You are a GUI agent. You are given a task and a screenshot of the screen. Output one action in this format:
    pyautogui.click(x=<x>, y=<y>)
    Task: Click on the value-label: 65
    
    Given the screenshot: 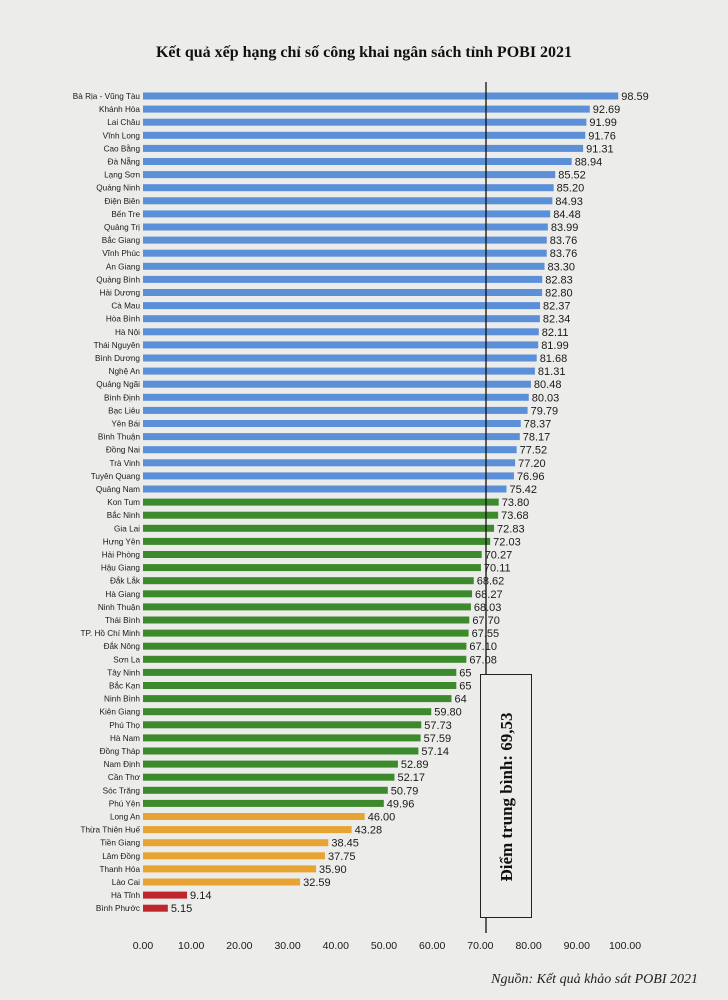 What is the action you would take?
    pyautogui.click(x=465, y=687)
    